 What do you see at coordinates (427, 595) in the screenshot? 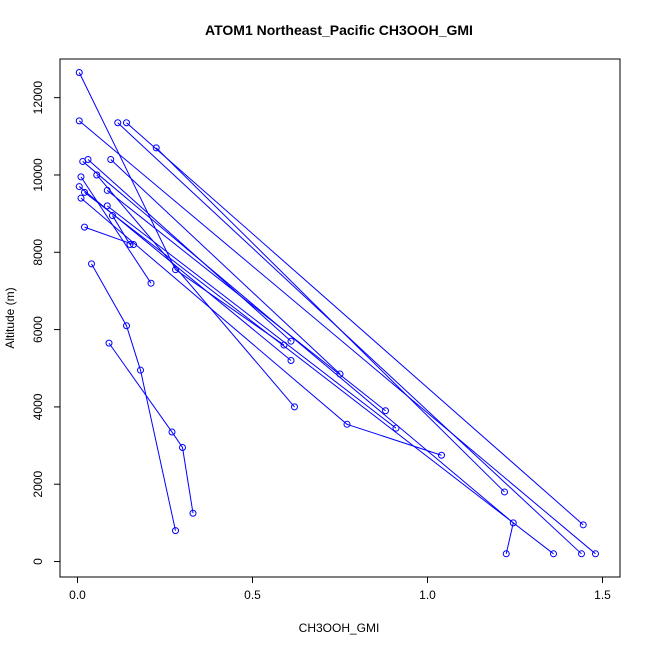
I see `x-tick-label: 1.0` at bounding box center [427, 595].